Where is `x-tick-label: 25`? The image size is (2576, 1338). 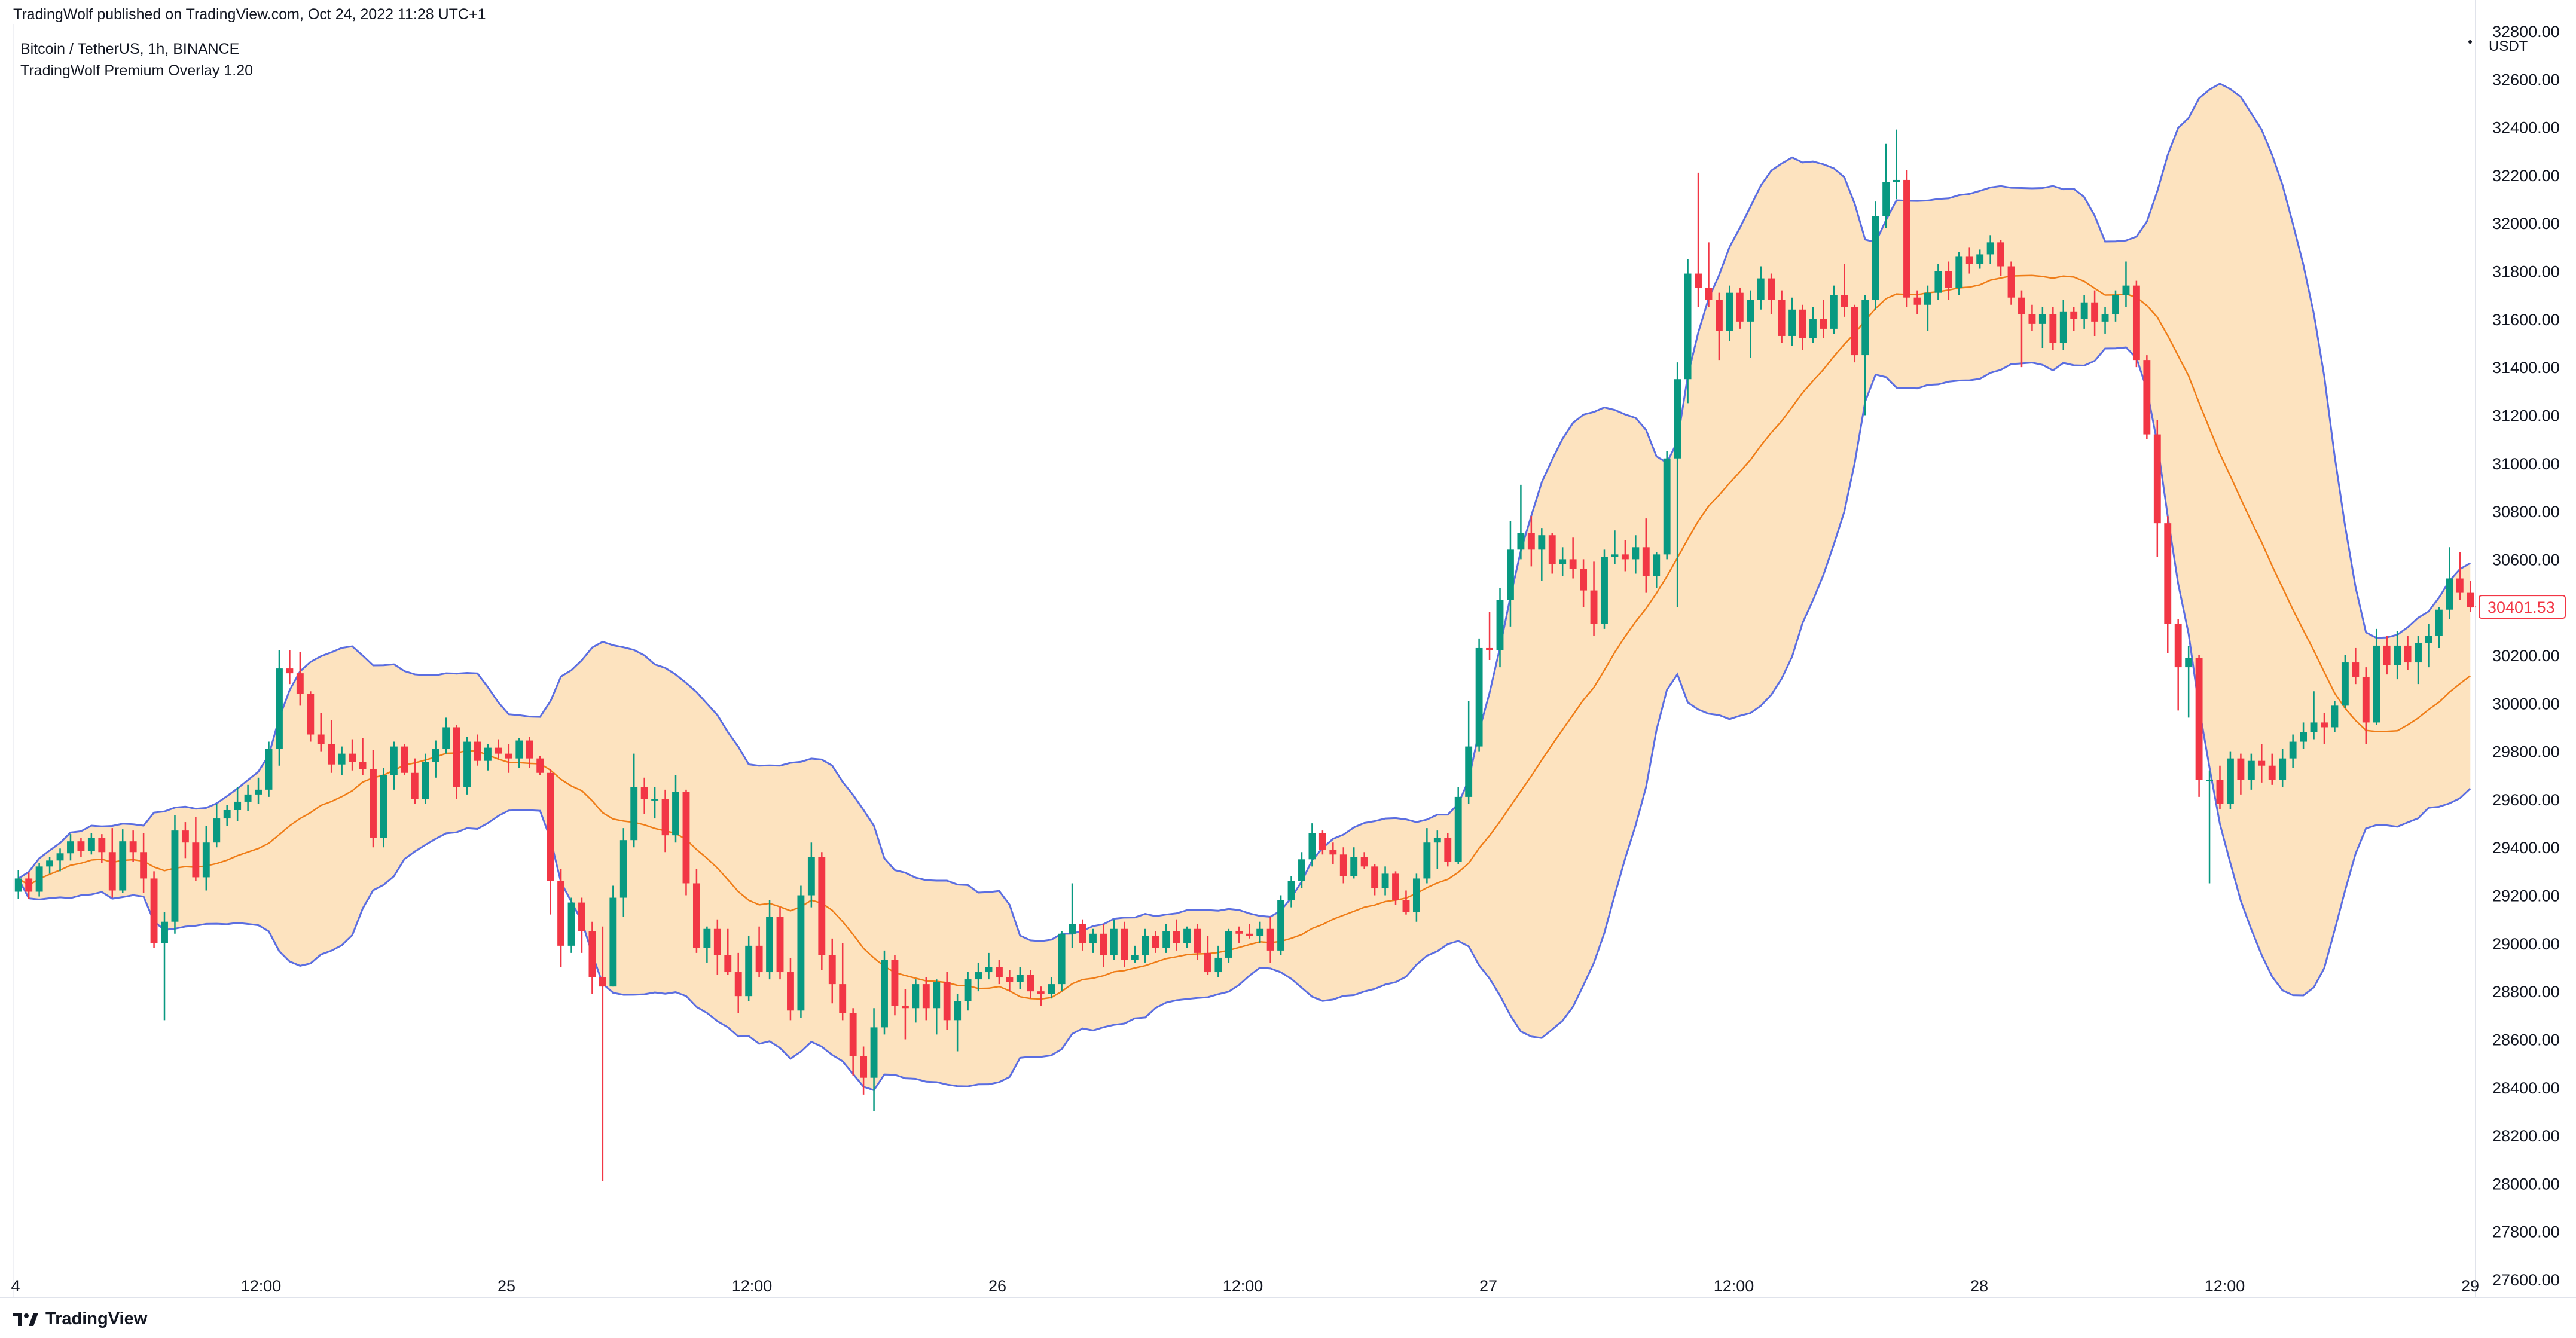
x-tick-label: 25 is located at coordinates (506, 1286).